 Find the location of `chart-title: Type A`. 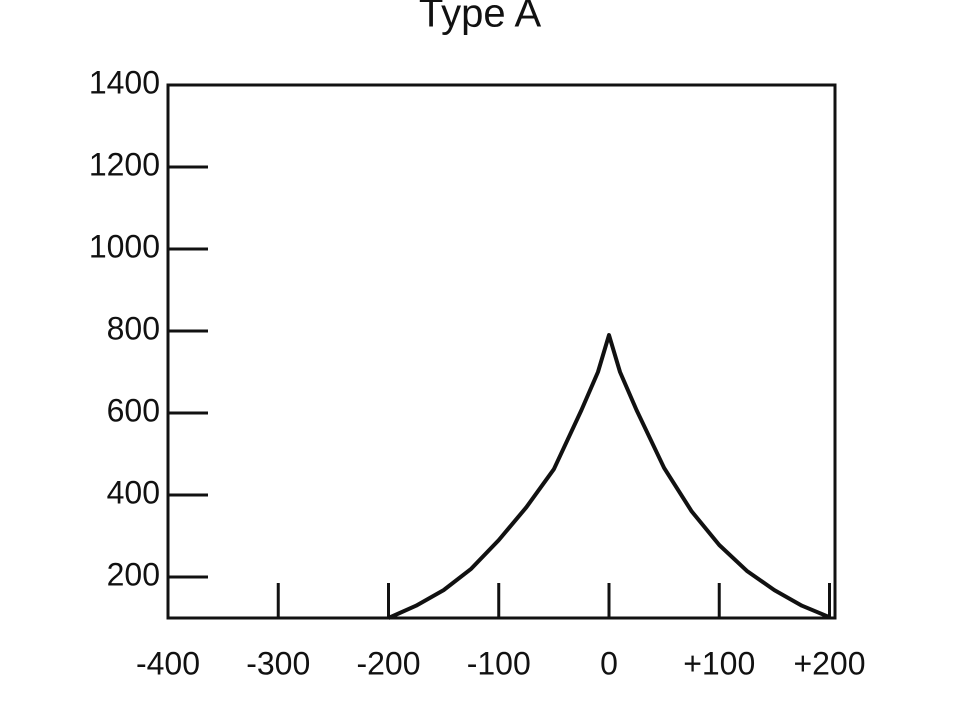

chart-title: Type A is located at coordinates (480, 18).